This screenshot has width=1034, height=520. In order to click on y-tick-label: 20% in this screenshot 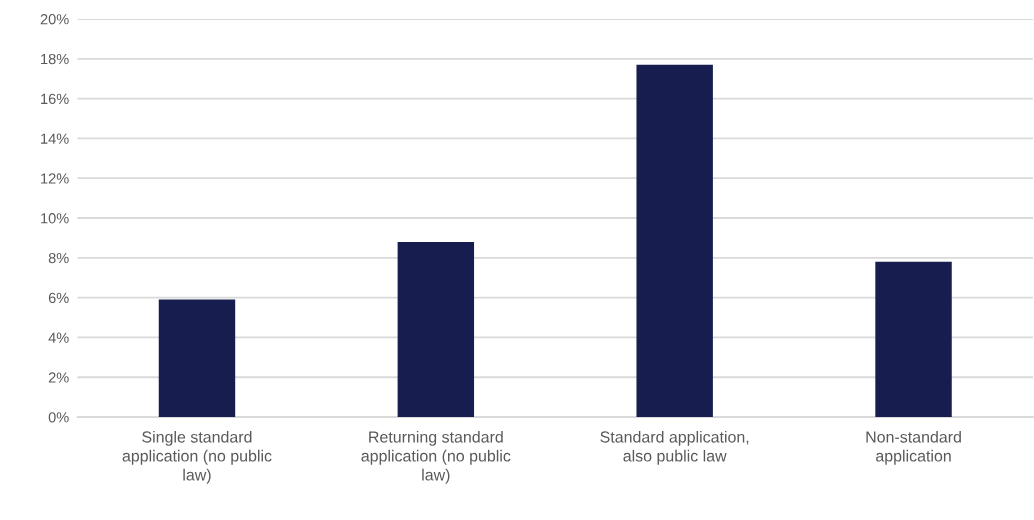, I will do `click(54, 19)`.